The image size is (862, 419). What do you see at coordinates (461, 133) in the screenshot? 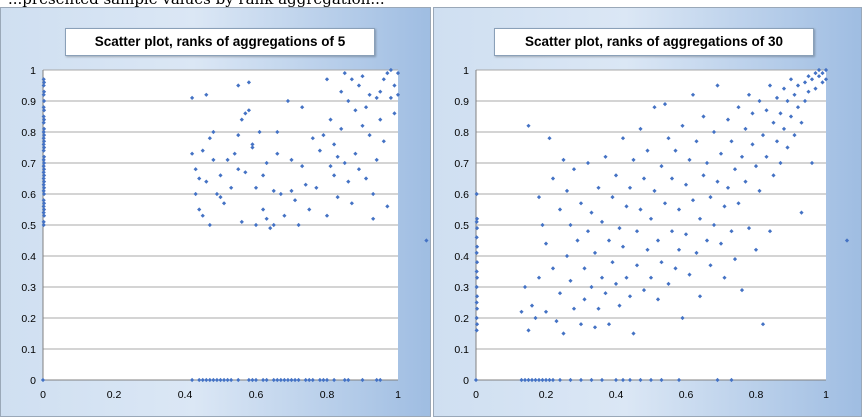
I see `y-tick-label-right-8: 0.8` at bounding box center [461, 133].